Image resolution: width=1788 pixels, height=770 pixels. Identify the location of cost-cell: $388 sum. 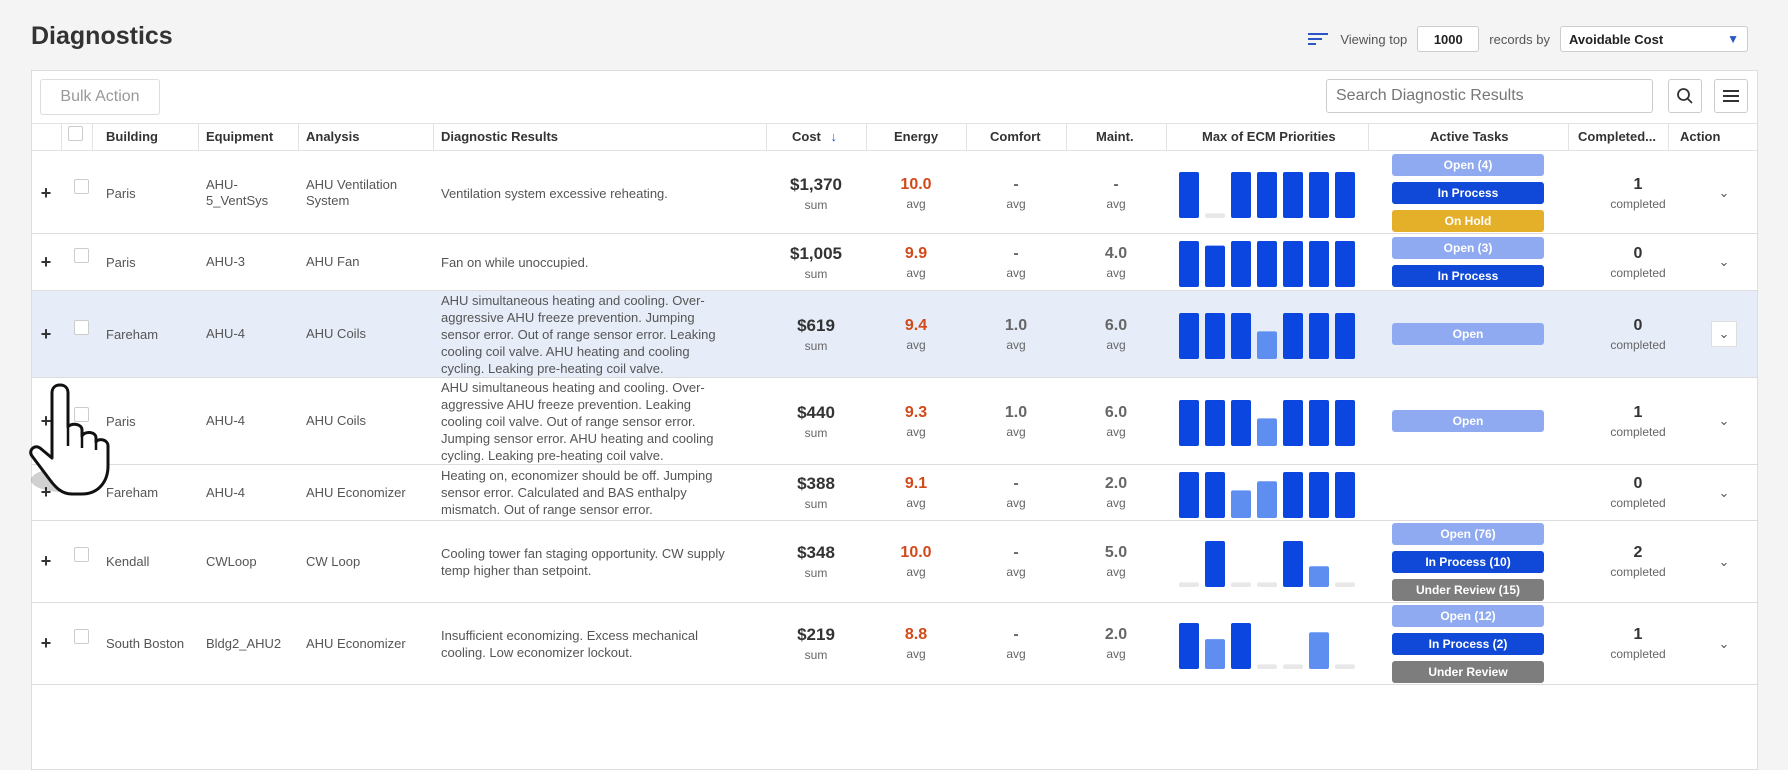
(816, 492).